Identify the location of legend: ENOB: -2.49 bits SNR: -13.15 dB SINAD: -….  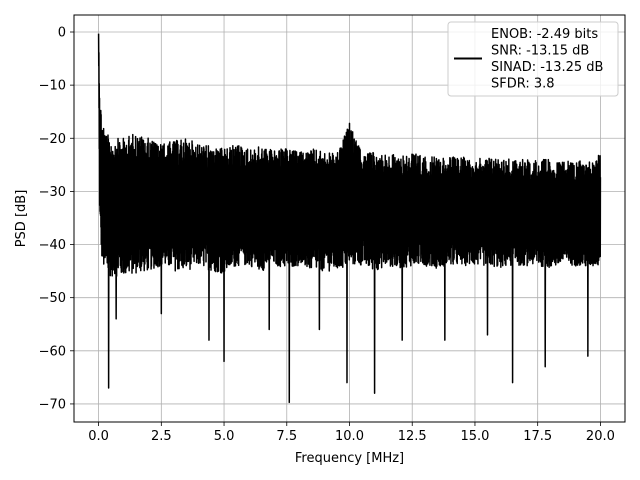
(533, 59).